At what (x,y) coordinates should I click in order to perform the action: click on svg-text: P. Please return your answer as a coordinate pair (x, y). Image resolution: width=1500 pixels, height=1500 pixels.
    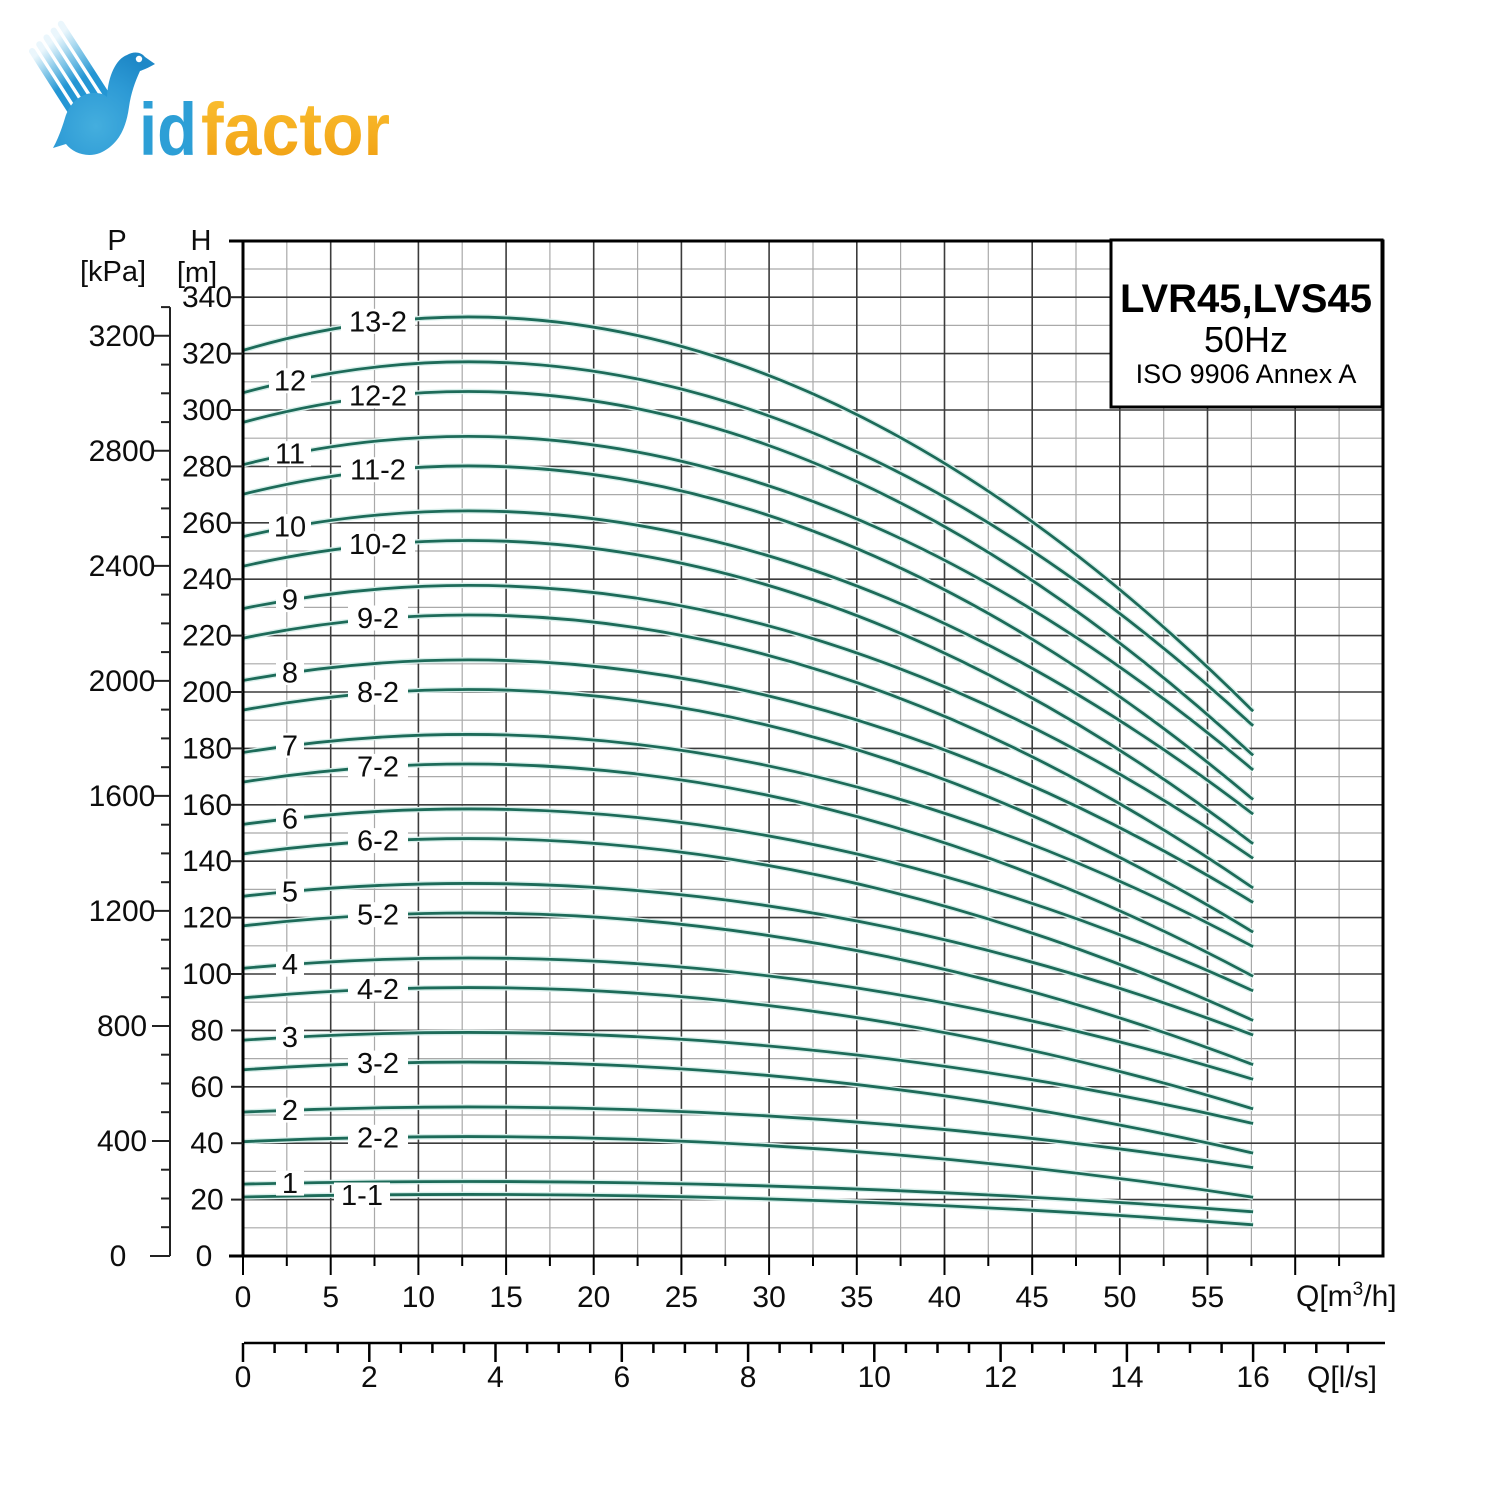
    Looking at the image, I should click on (116, 241).